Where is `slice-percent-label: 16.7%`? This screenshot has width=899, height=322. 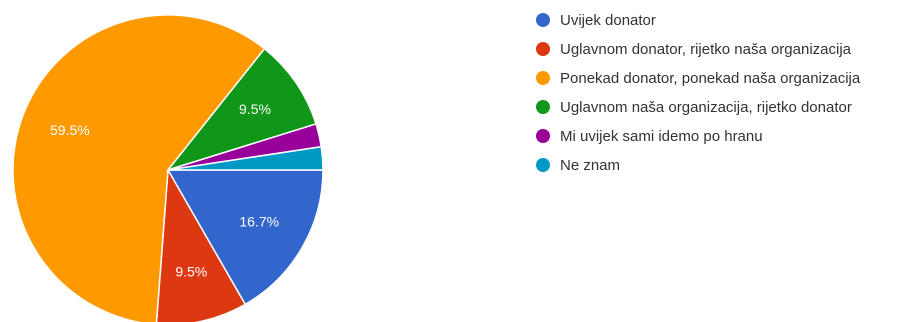
slice-percent-label: 16.7% is located at coordinates (259, 221).